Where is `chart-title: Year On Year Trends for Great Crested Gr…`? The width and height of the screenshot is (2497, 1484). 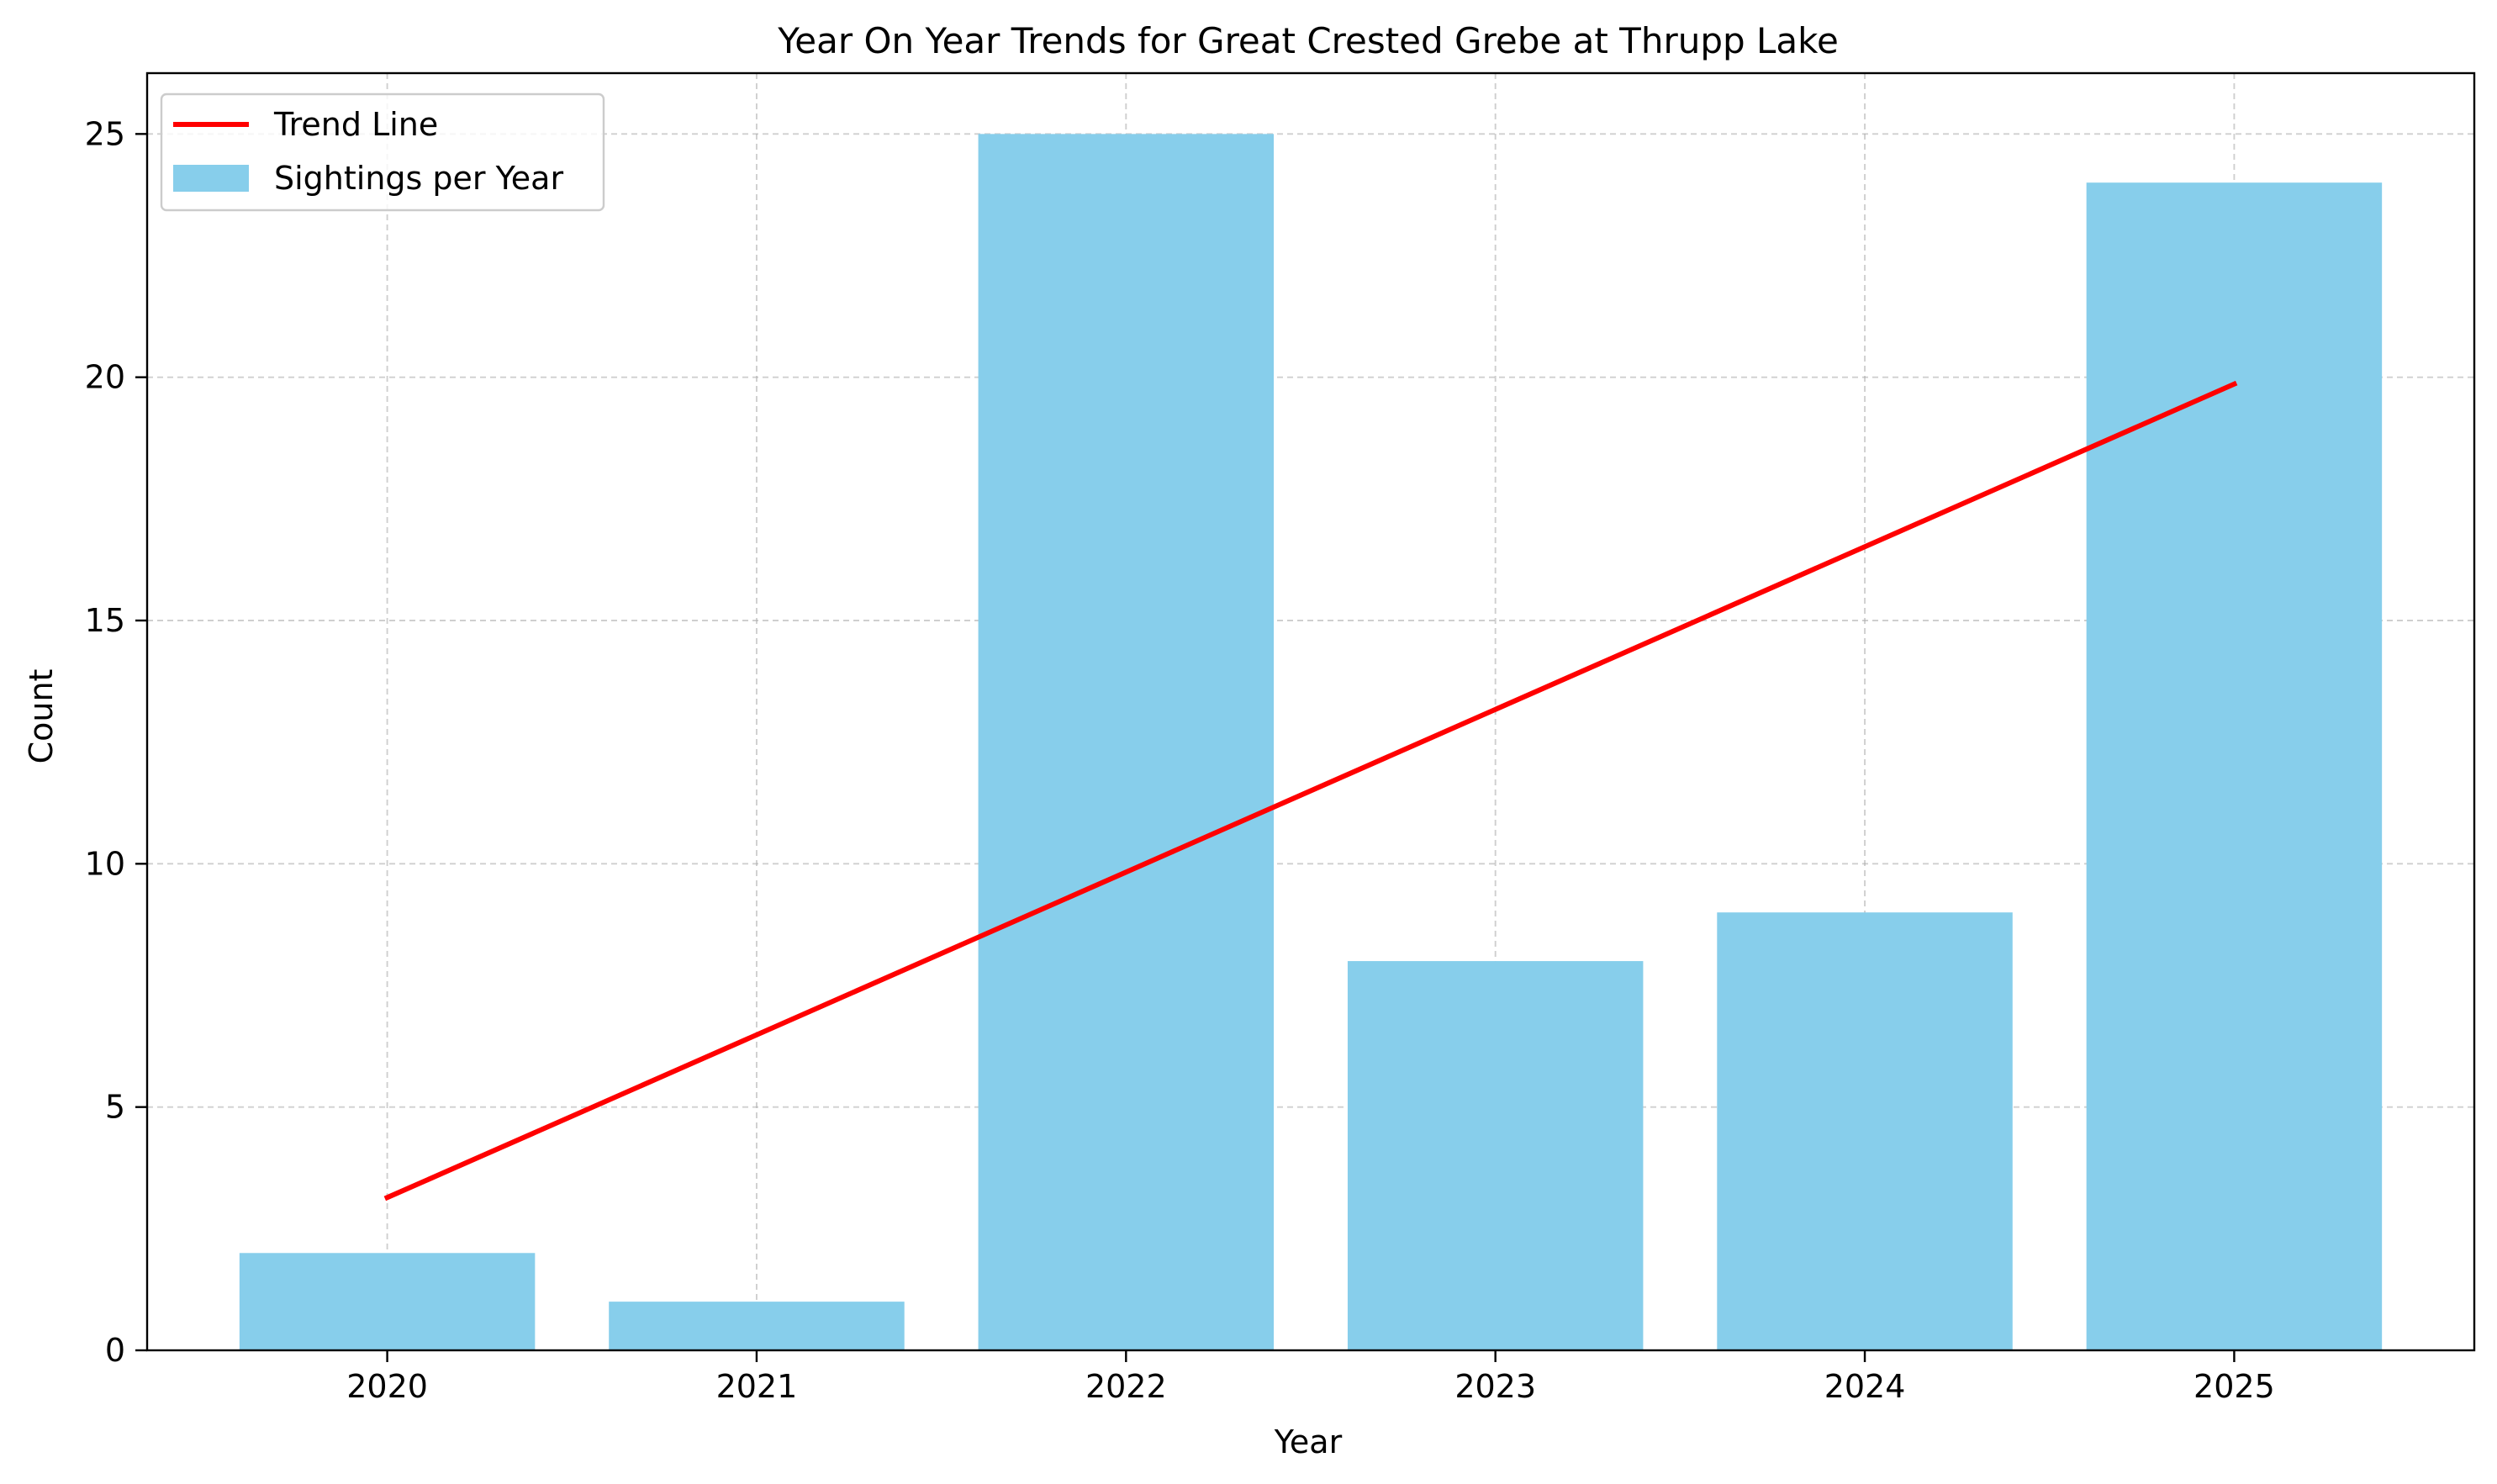
chart-title: Year On Year Trends for Great Crested Gr… is located at coordinates (1308, 40).